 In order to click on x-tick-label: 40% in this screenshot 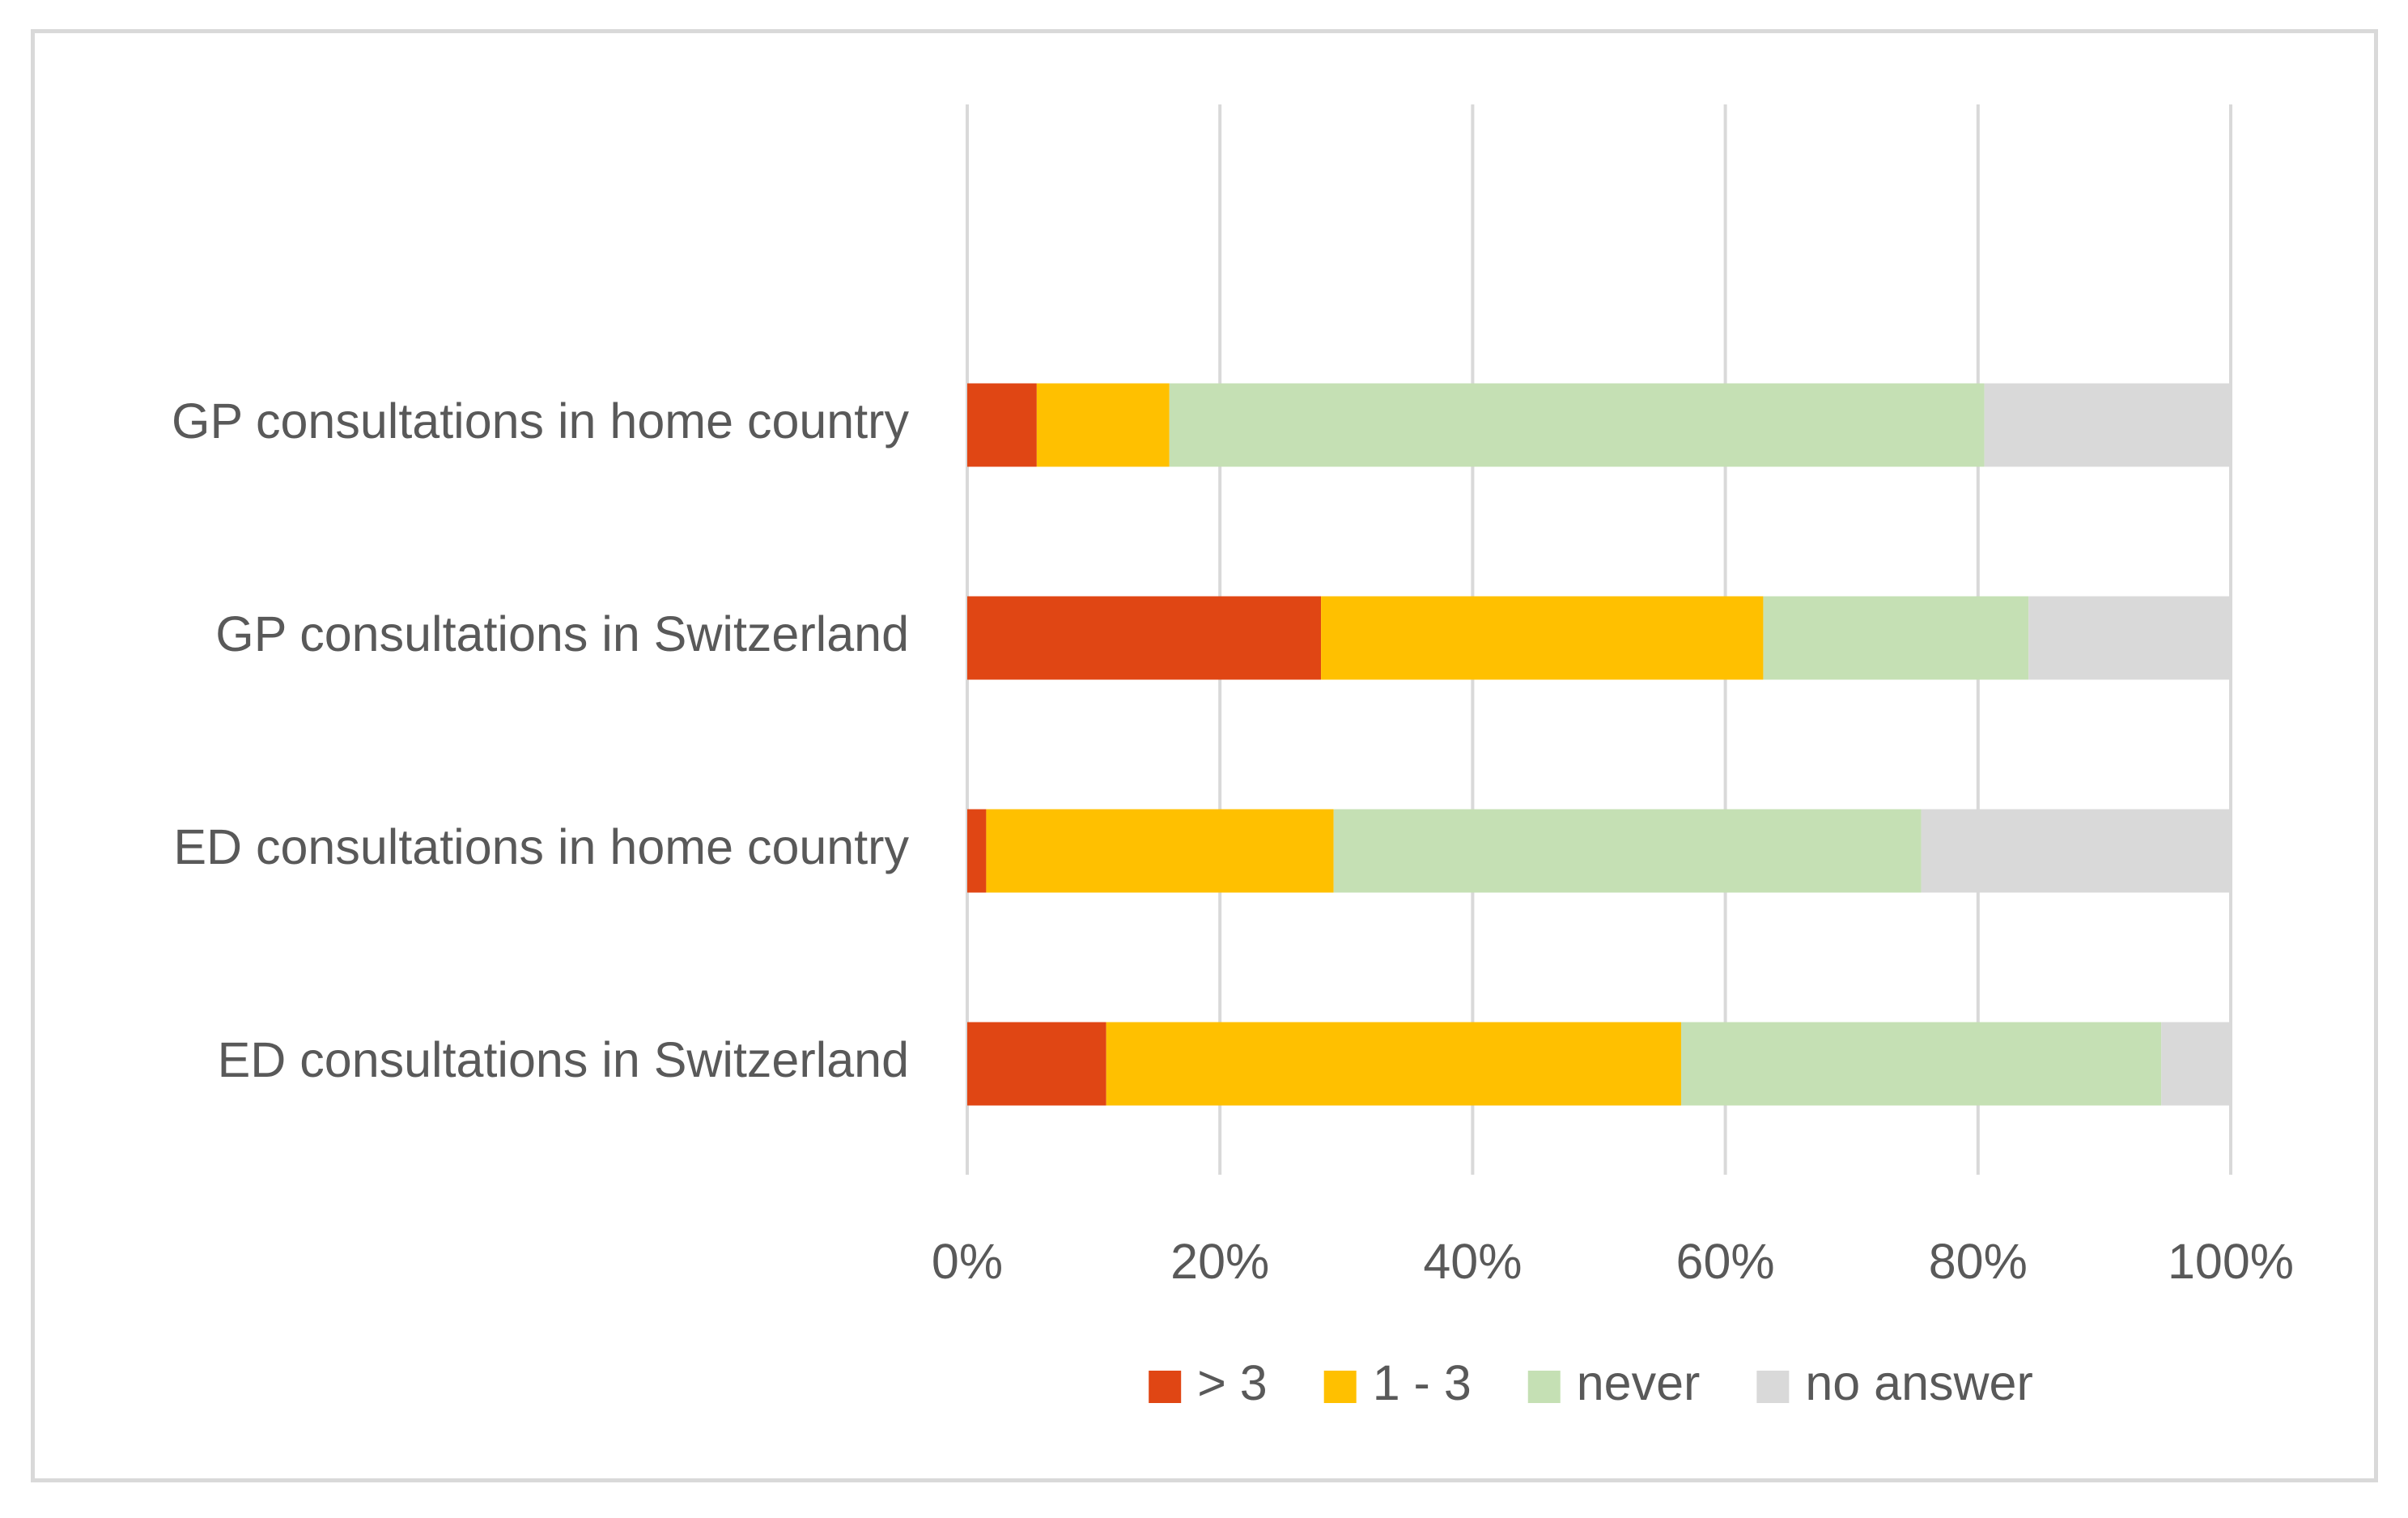, I will do `click(1472, 1261)`.